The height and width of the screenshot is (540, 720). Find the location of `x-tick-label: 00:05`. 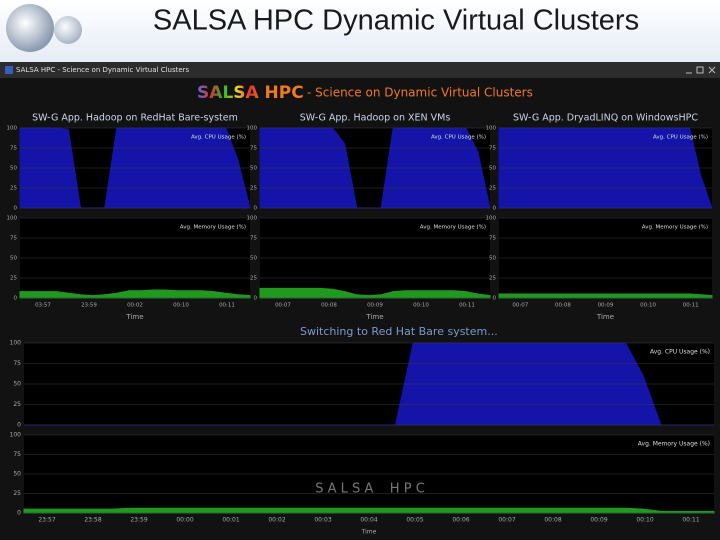

x-tick-label: 00:05 is located at coordinates (414, 520).